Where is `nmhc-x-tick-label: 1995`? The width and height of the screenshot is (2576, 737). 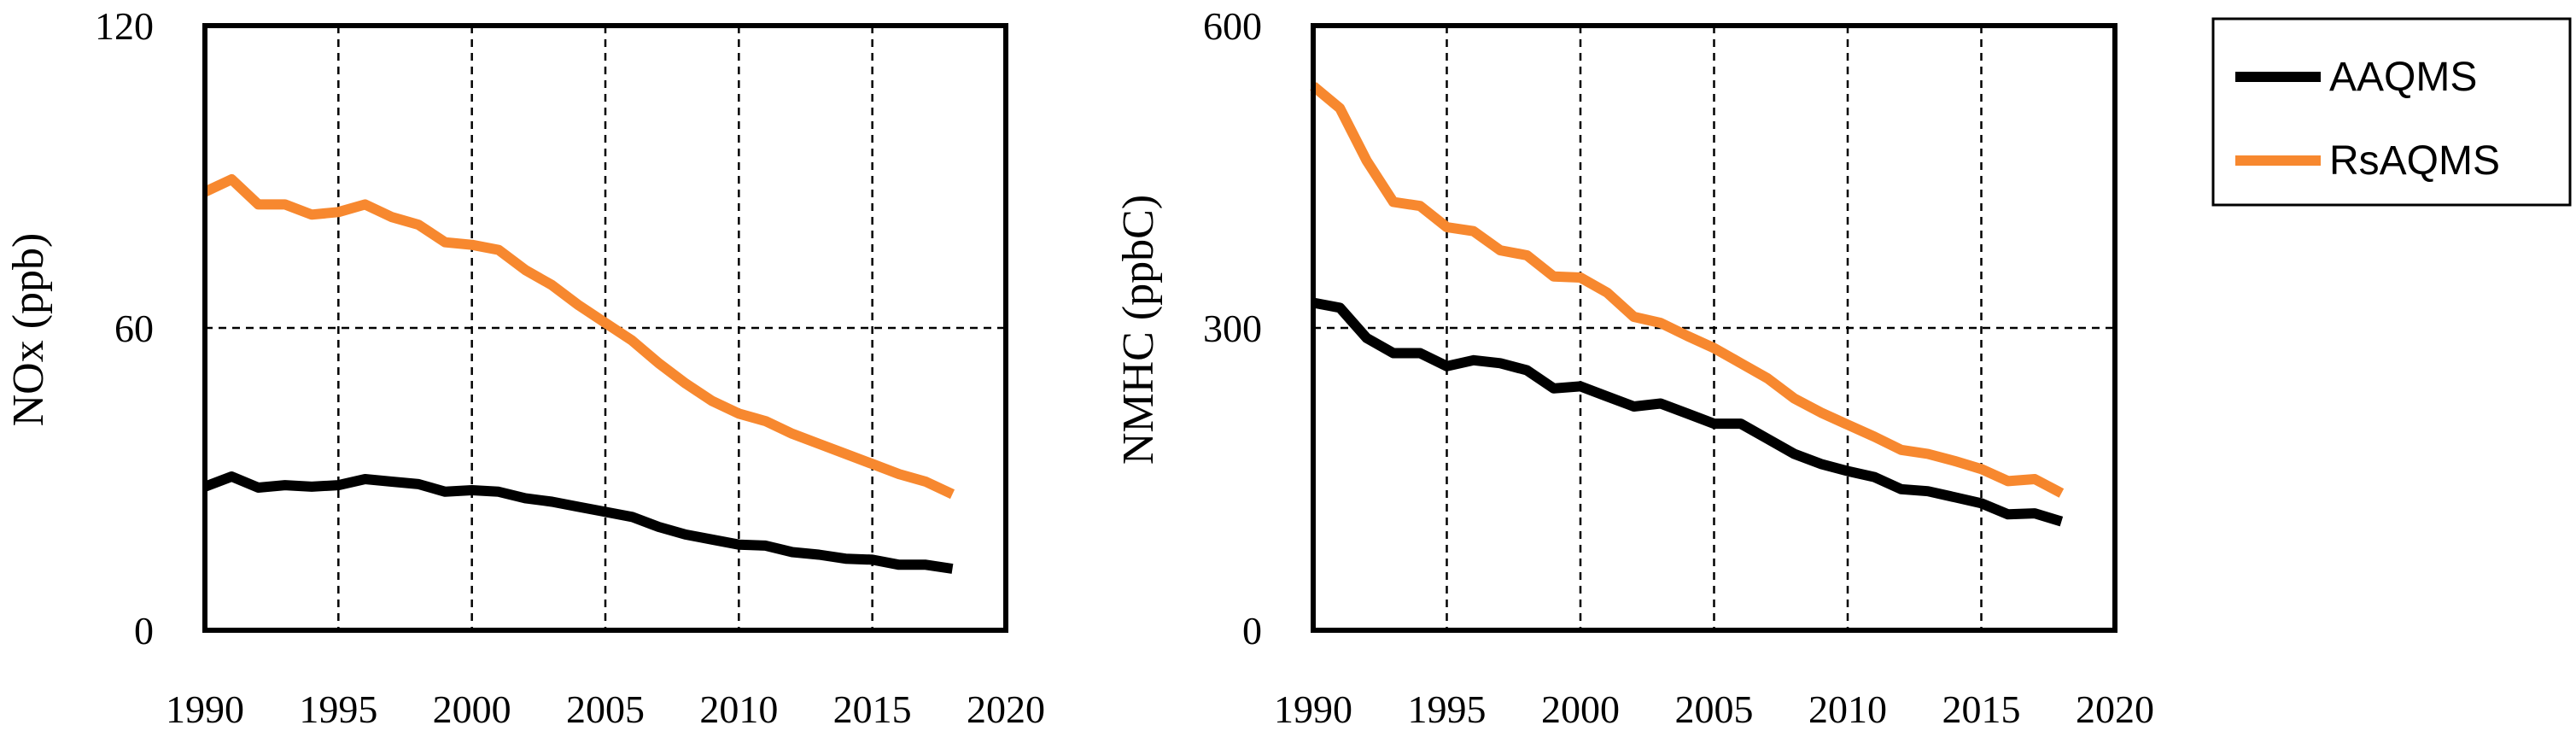
nmhc-x-tick-label: 1995 is located at coordinates (1447, 709).